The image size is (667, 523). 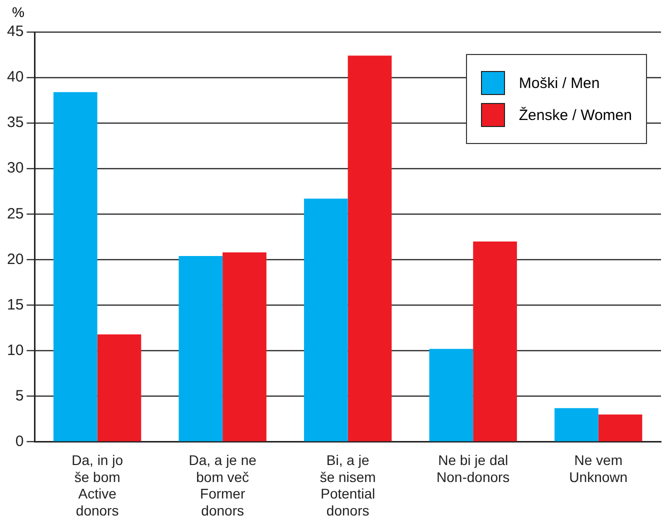 What do you see at coordinates (575, 115) in the screenshot?
I see `legend-label: Ženske / Women` at bounding box center [575, 115].